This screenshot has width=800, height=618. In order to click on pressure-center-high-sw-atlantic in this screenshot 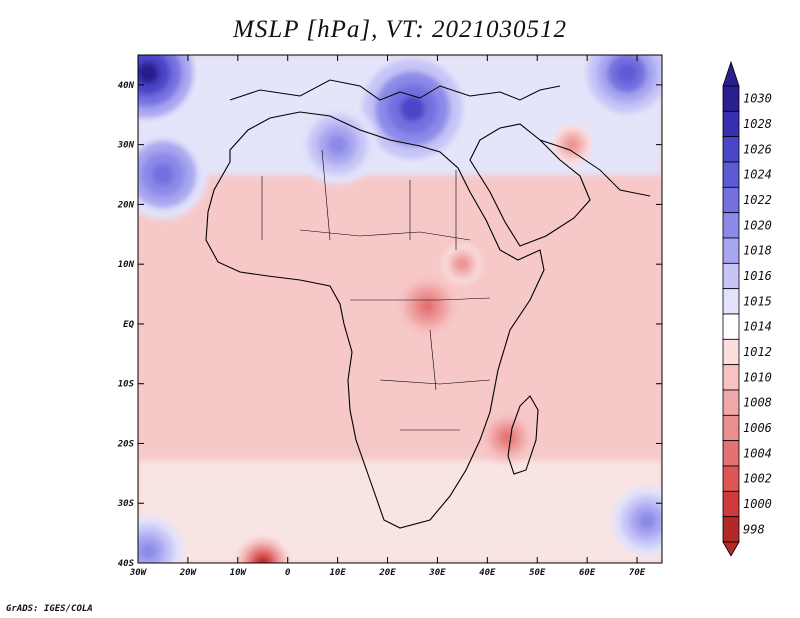, I will do `click(160, 539)`.